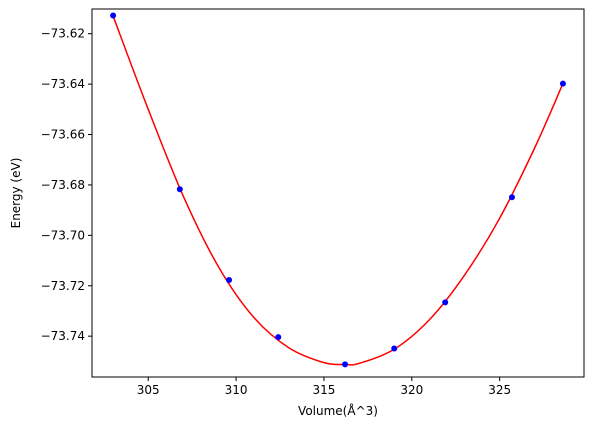  Describe the element at coordinates (338, 410) in the screenshot. I see `x-axis-label: Volume(Å^3)` at that location.